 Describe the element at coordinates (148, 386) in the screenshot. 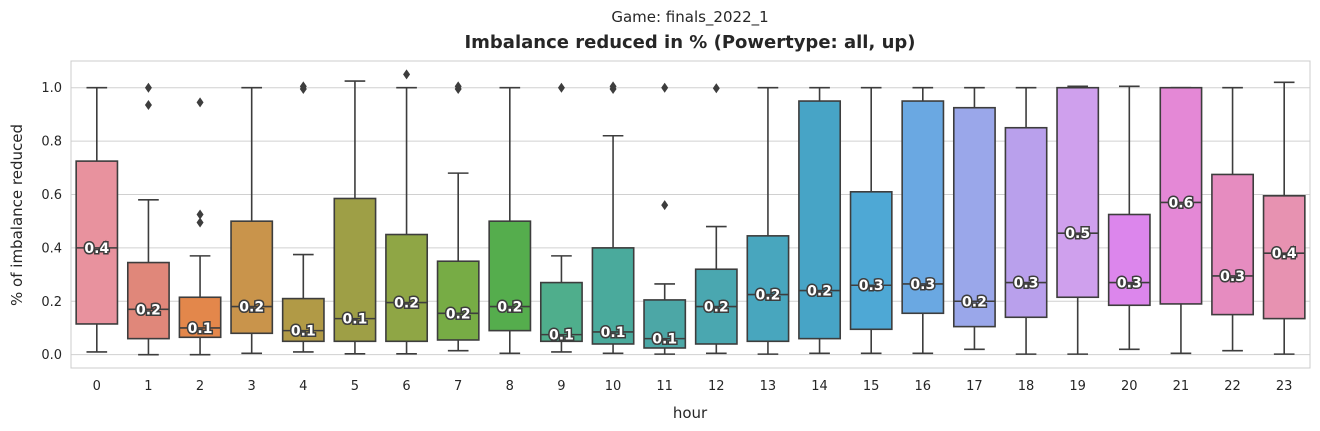

I see `x-tick-label: 1` at that location.